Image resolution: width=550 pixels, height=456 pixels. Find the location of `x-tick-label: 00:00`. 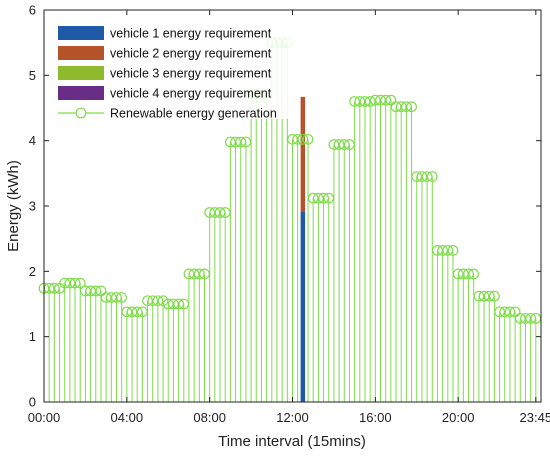

x-tick-label: 00:00 is located at coordinates (44, 417).